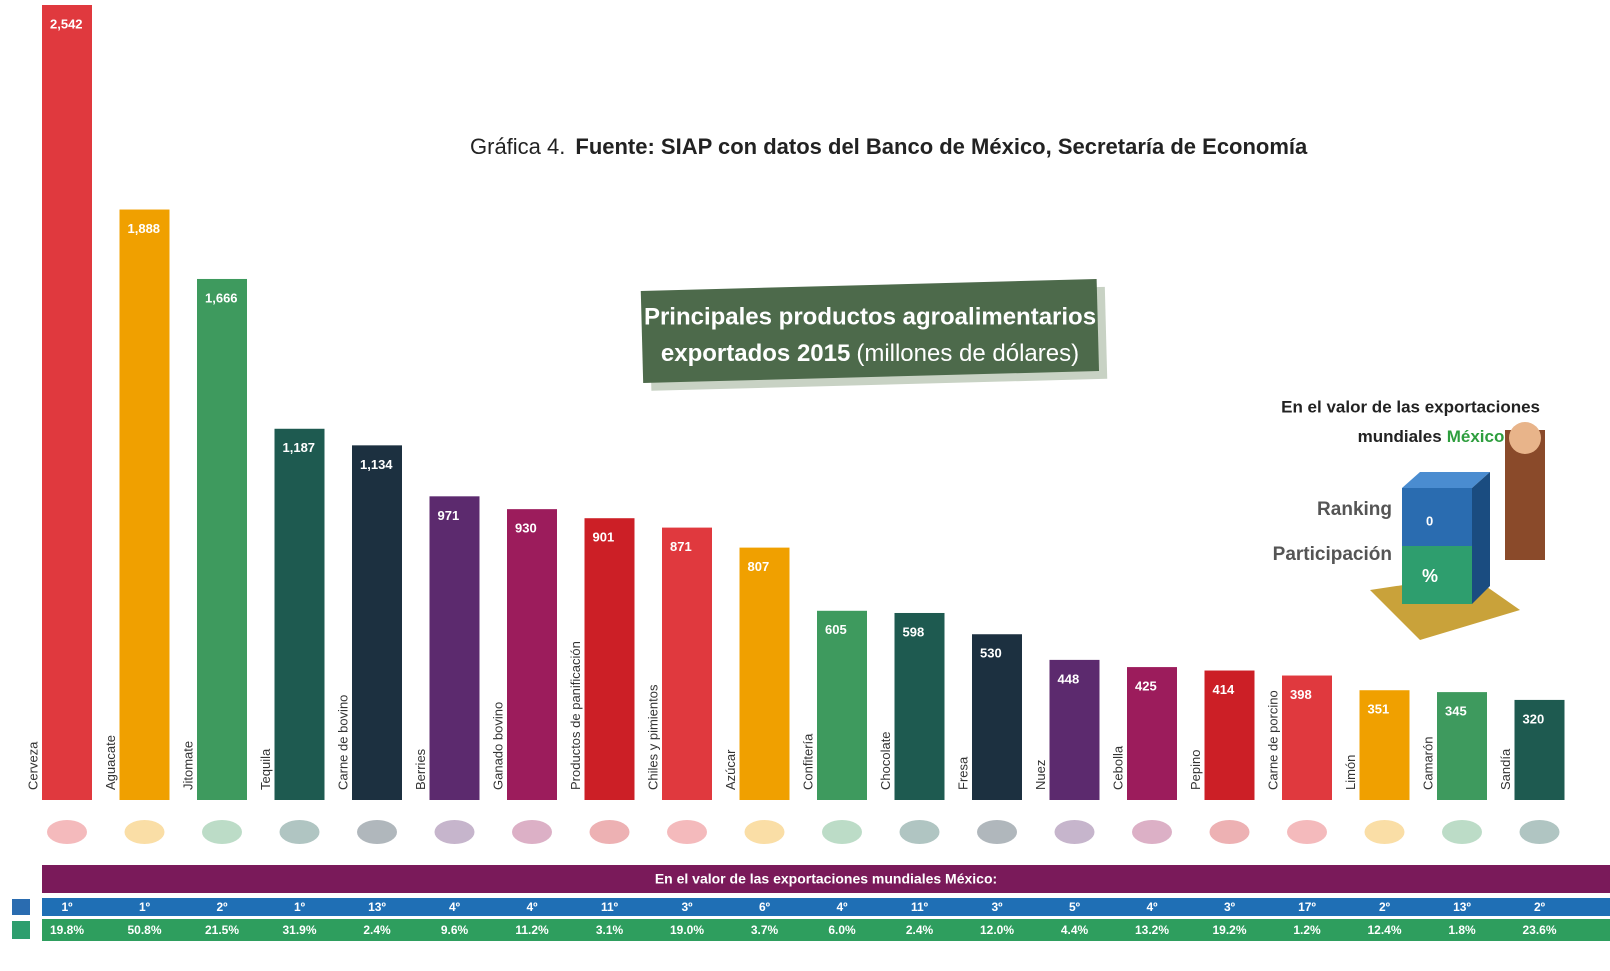 The height and width of the screenshot is (971, 1610). Describe the element at coordinates (1384, 930) in the screenshot. I see `participacion: 12.4%` at that location.